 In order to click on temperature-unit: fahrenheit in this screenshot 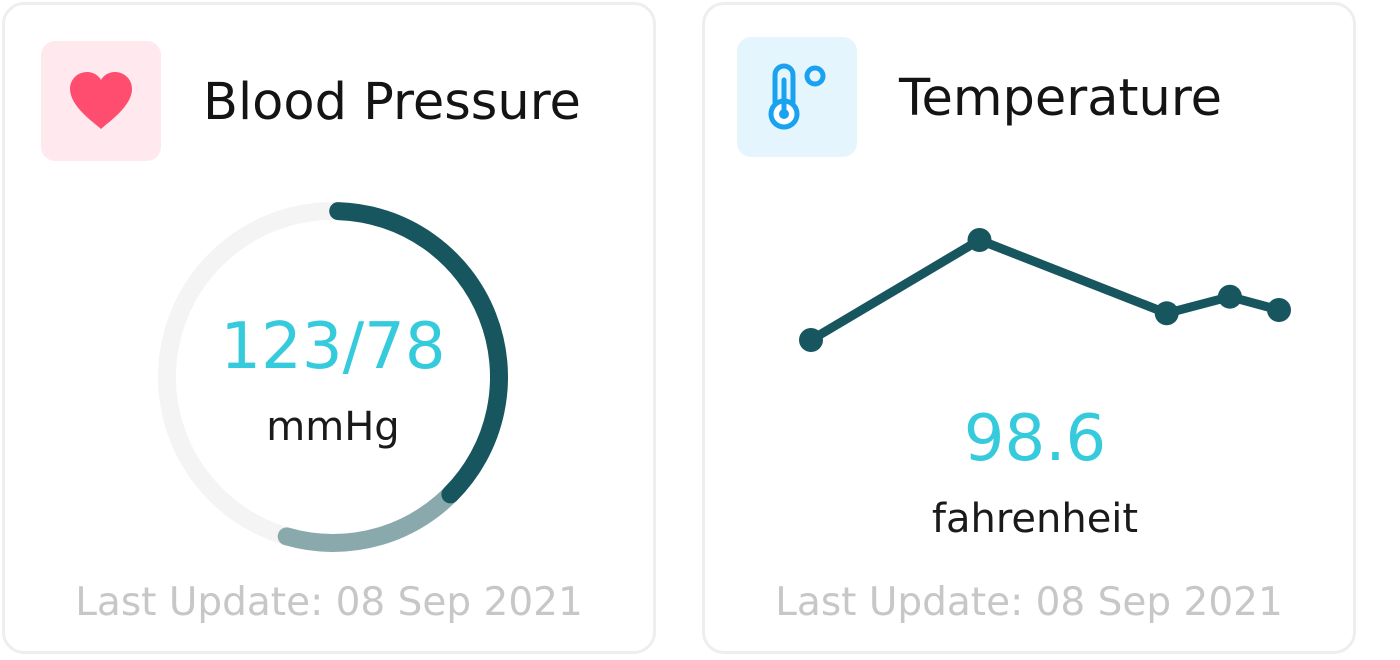, I will do `click(1035, 519)`.